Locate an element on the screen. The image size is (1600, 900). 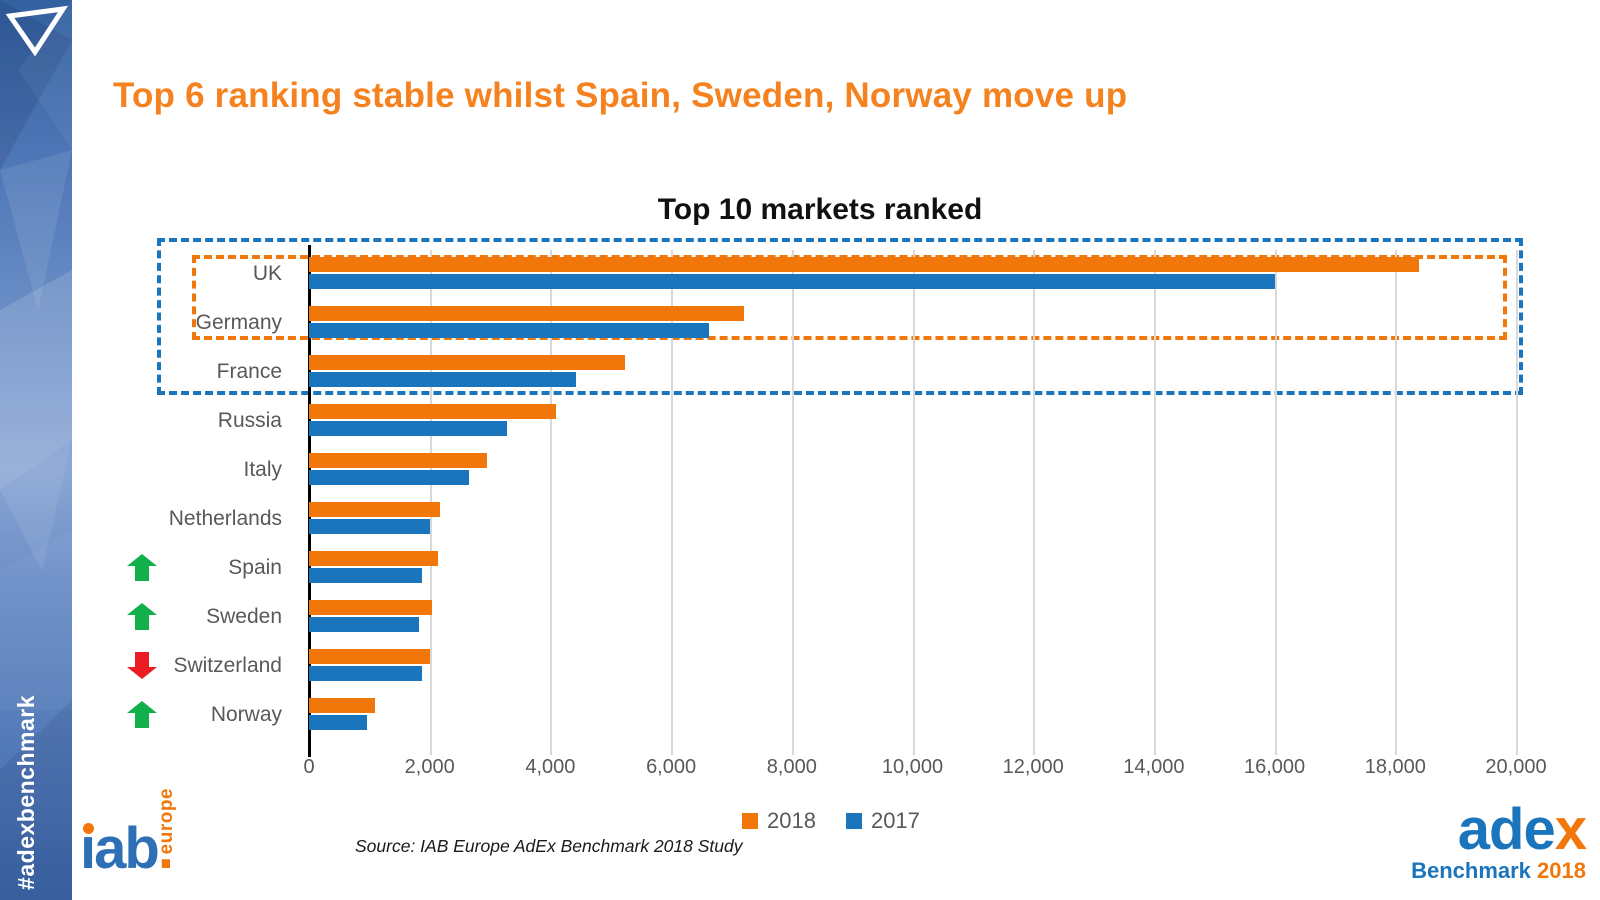
chart-legend: 2018 2017 is located at coordinates (831, 821).